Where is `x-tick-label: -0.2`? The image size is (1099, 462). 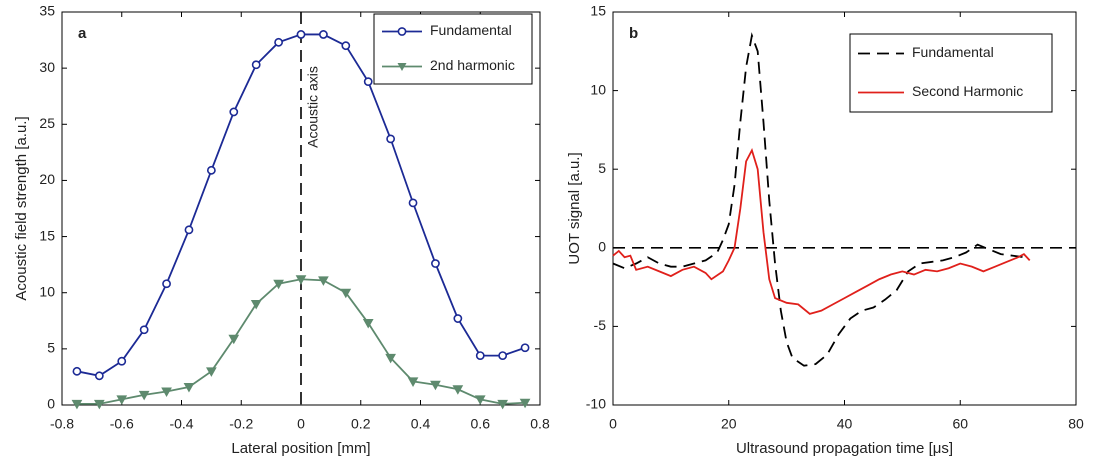
x-tick-label: -0.2 is located at coordinates (241, 424).